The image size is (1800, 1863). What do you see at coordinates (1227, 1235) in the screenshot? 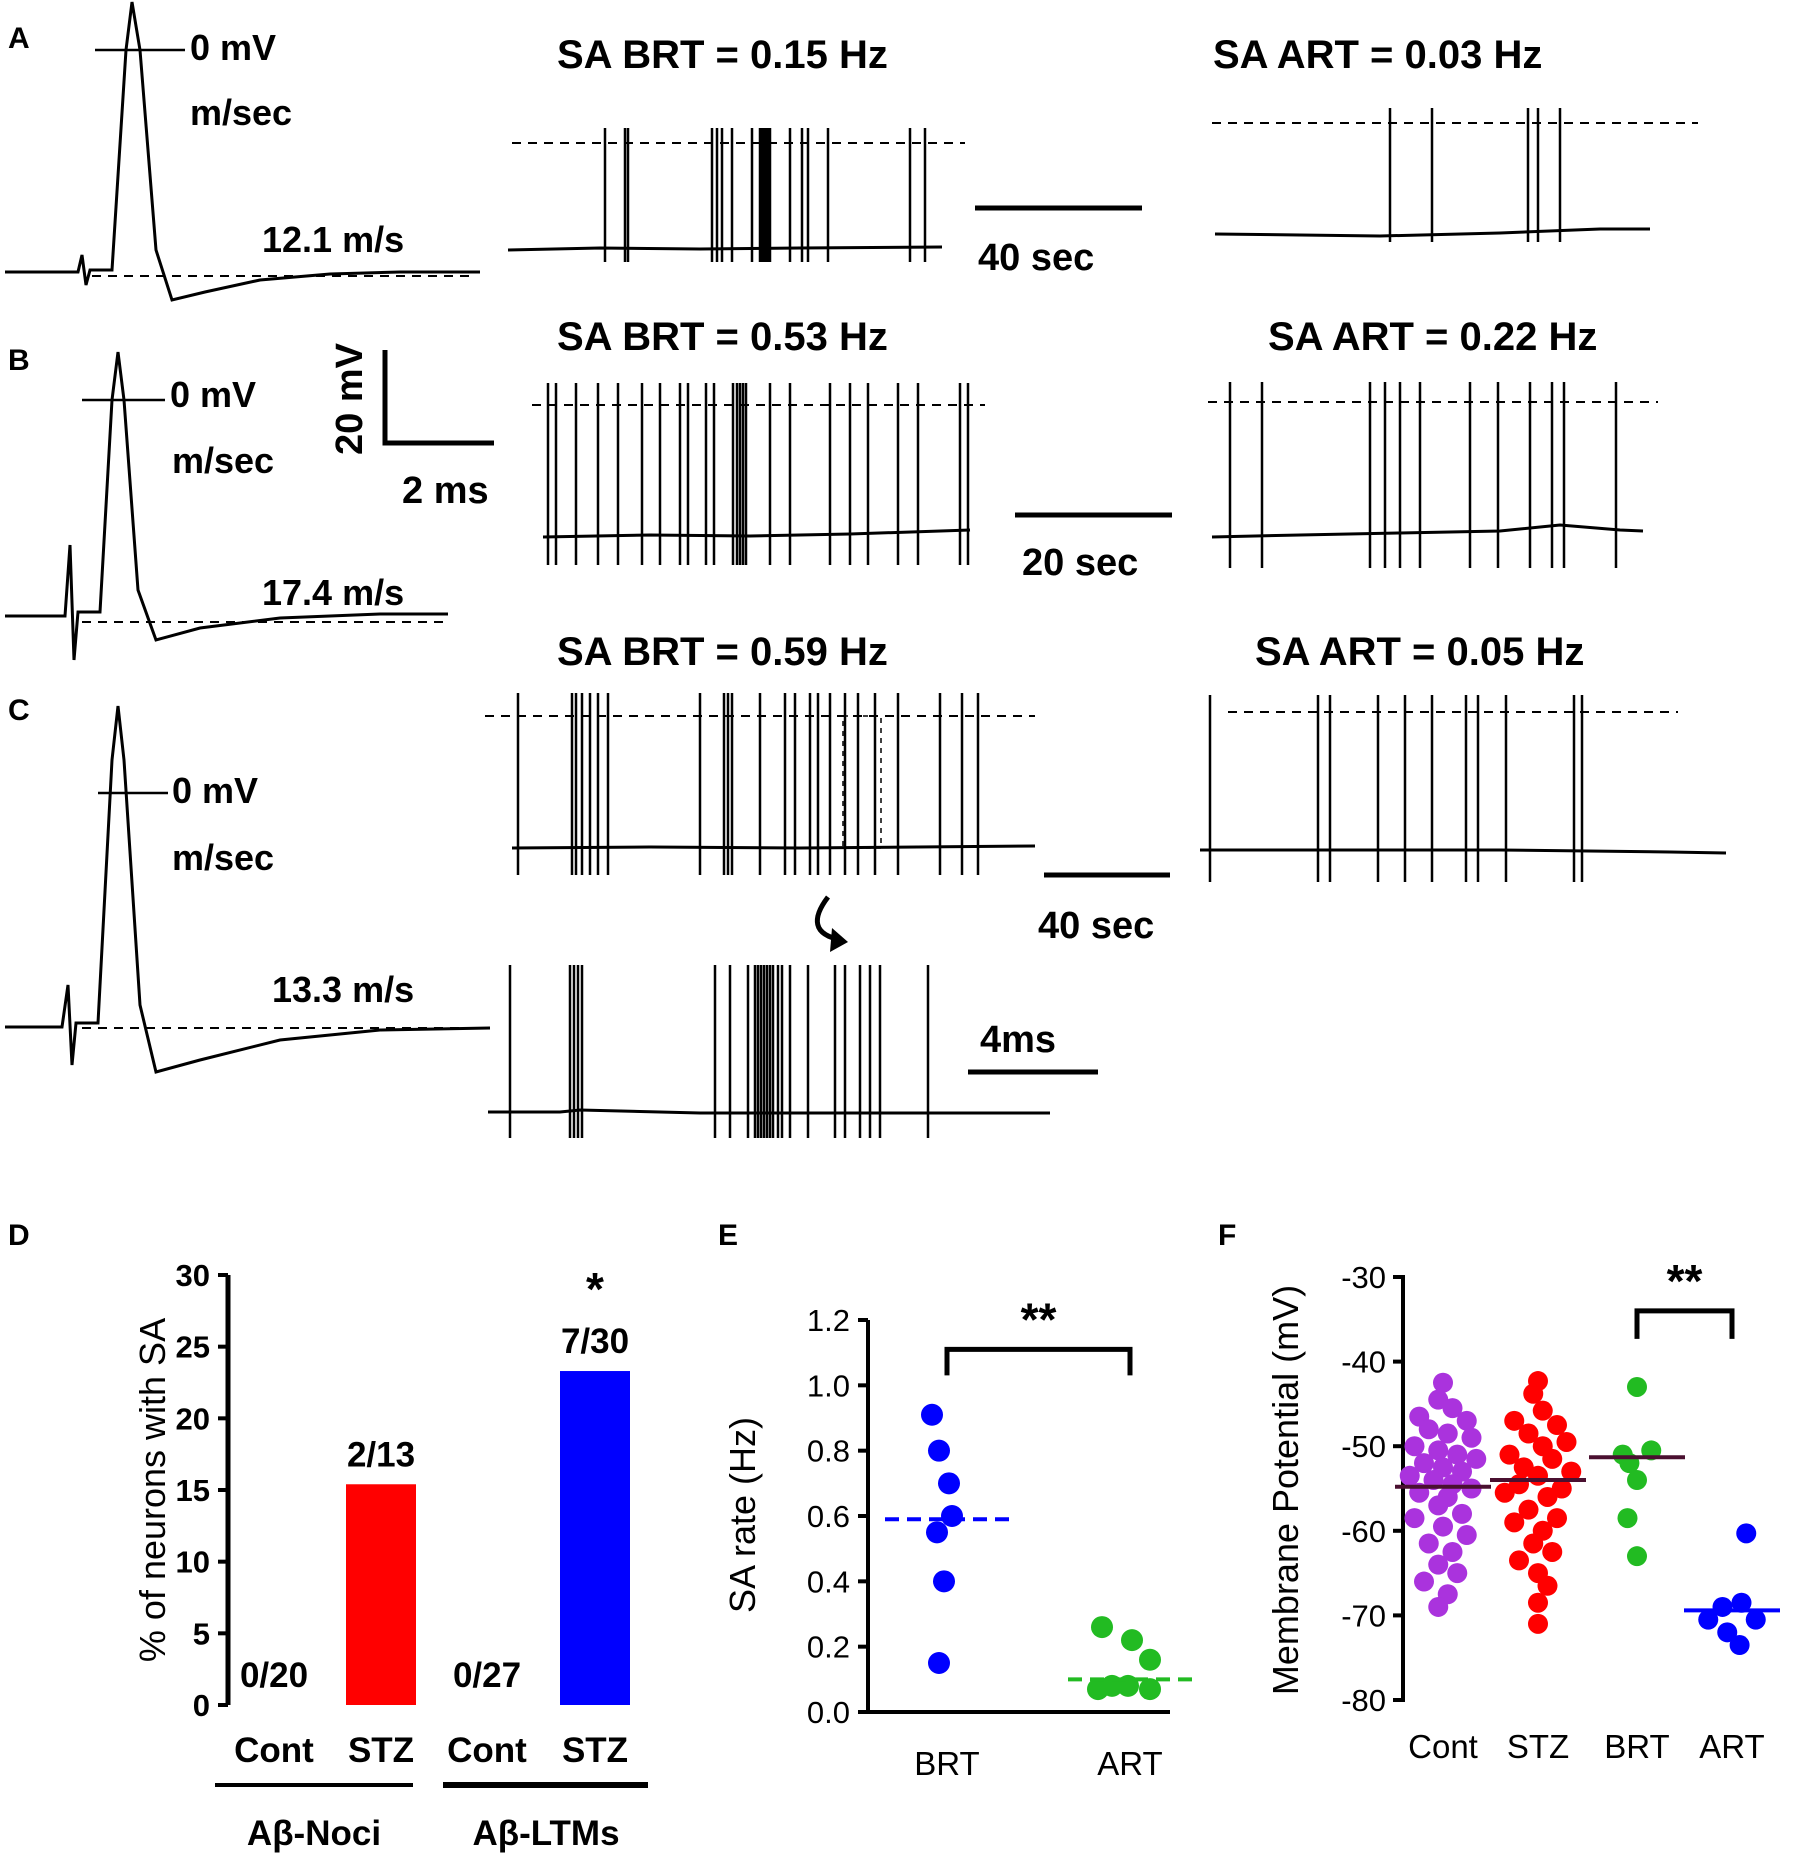
I see `panel-label-f: F` at bounding box center [1227, 1235].